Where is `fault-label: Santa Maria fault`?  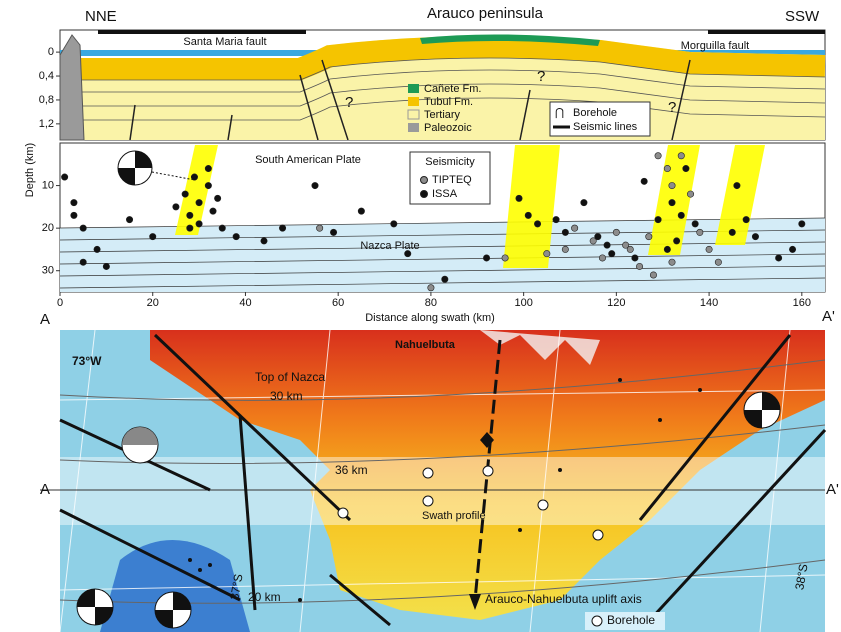
fault-label: Santa Maria fault is located at coordinates (224, 42).